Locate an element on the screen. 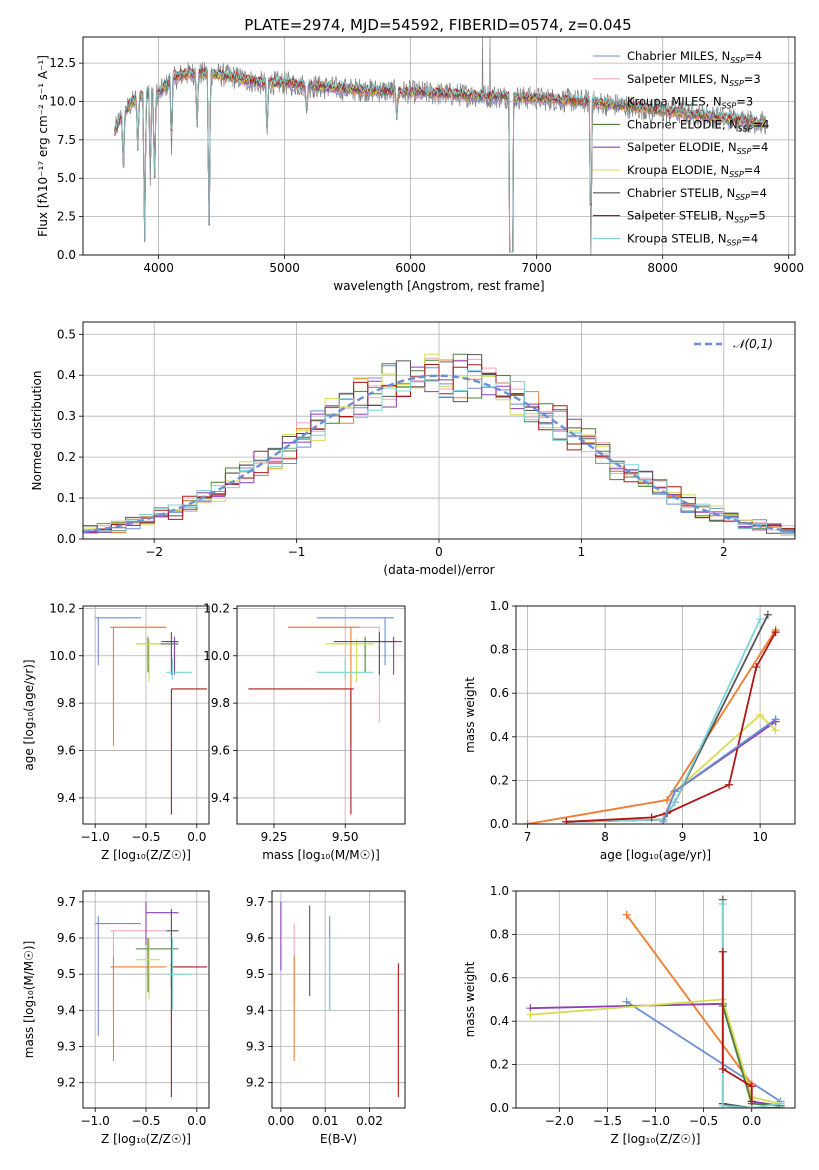 This screenshot has height=1170, width=819. tick-label-x: 1 is located at coordinates (582, 552).